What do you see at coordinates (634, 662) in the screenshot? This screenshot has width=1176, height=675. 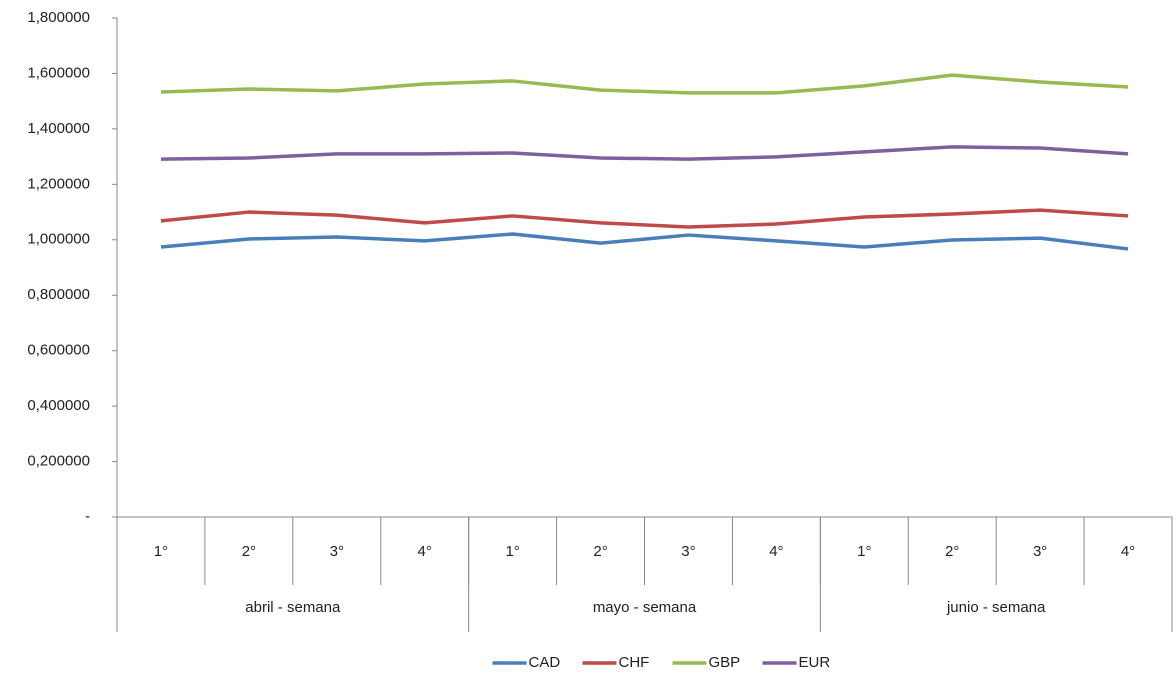 I see `legend-label: CHF` at bounding box center [634, 662].